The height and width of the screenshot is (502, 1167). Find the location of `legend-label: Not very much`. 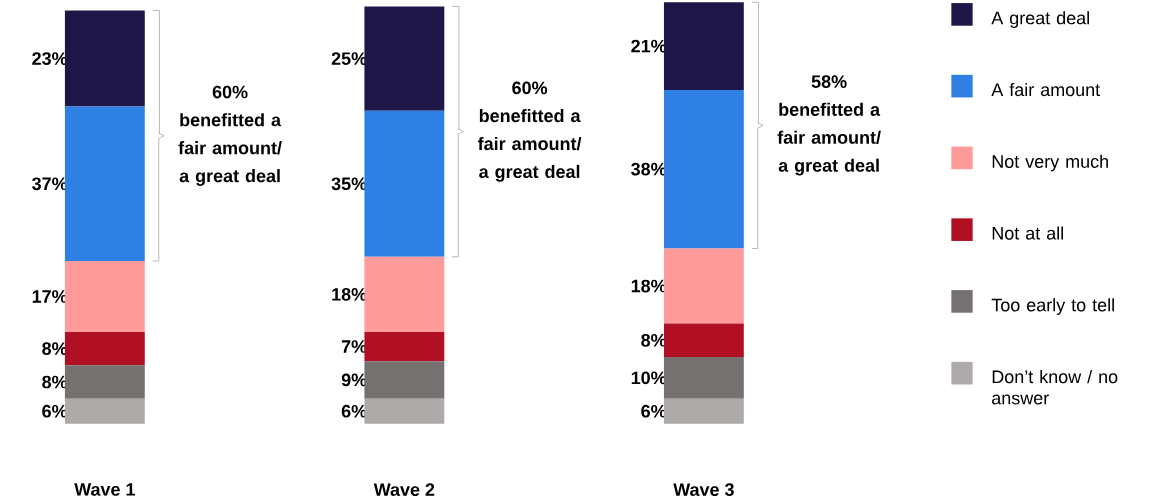

legend-label: Not very much is located at coordinates (1050, 163).